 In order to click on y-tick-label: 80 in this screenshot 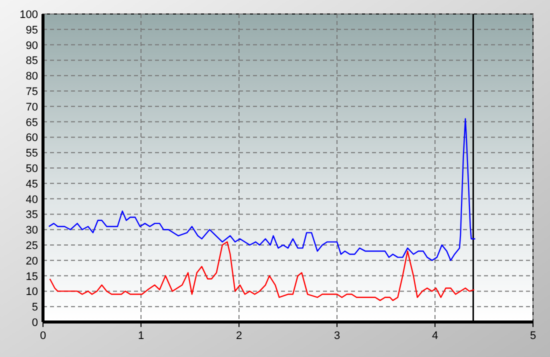, I will do `click(32, 76)`.